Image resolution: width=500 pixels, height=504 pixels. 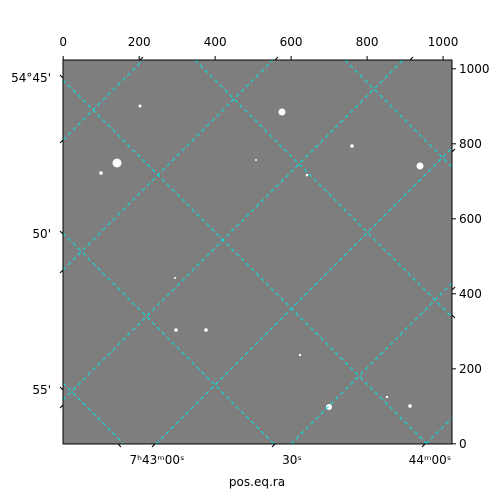 I want to click on y-tick-label: 0, so click(x=463, y=444).